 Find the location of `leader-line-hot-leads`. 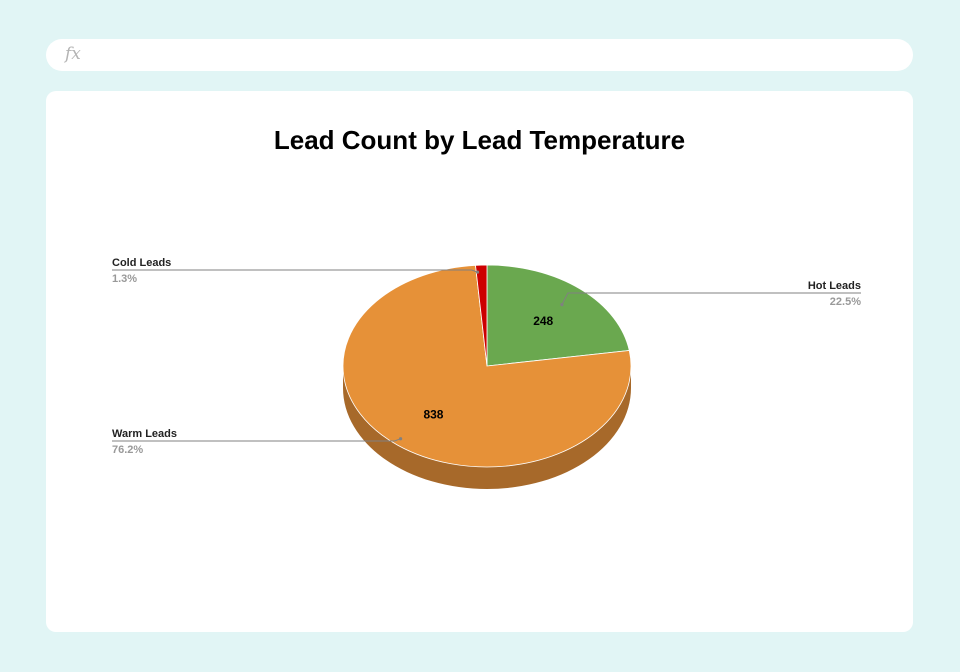

leader-line-hot-leads is located at coordinates (711, 298).